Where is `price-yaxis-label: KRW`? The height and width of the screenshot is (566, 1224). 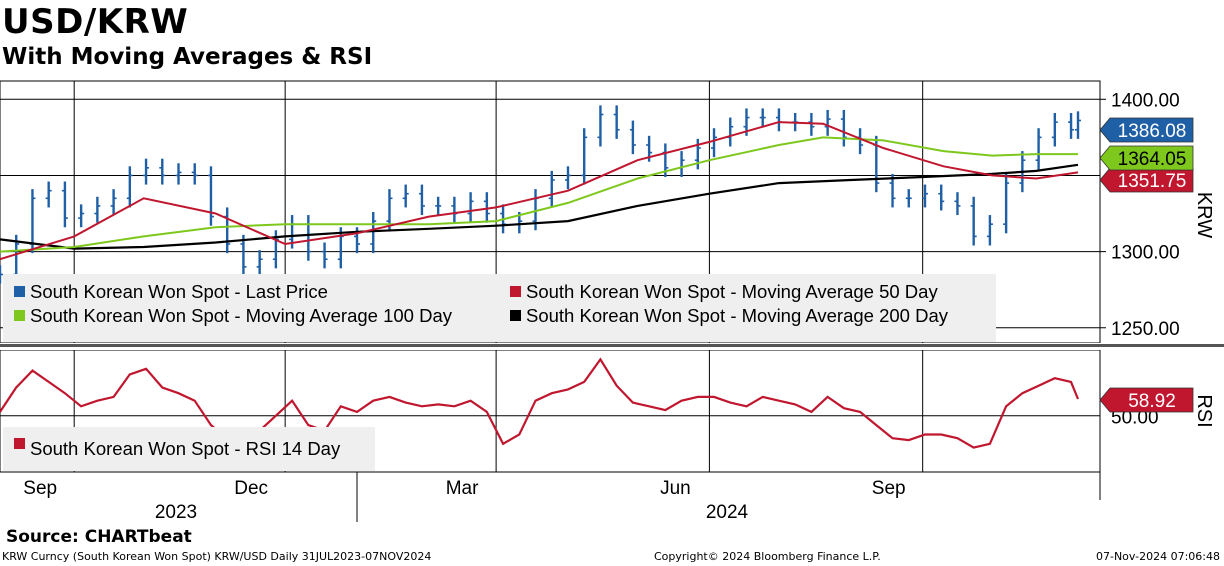
price-yaxis-label: KRW is located at coordinates (1204, 215).